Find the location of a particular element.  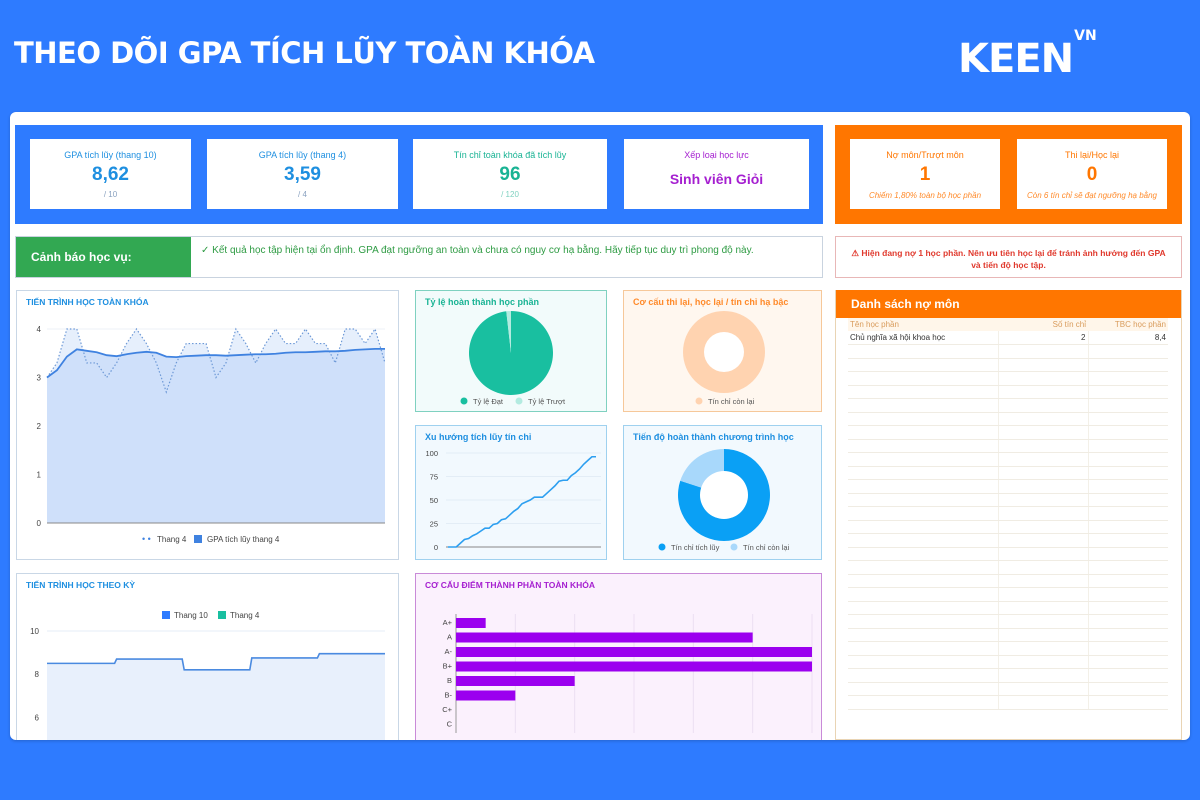

kpi-classification: Xếp loại học lực Sinh viên Giỏi is located at coordinates (716, 174).